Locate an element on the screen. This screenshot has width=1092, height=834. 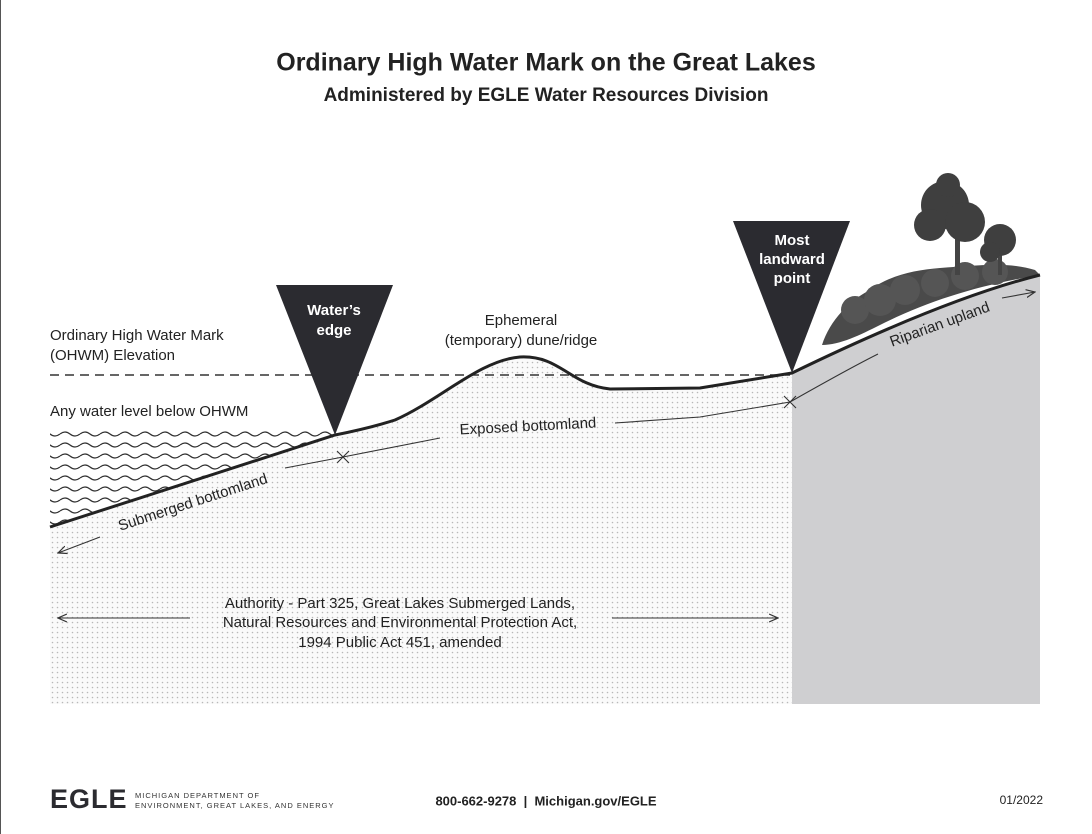
vegetation is located at coordinates (931, 259).